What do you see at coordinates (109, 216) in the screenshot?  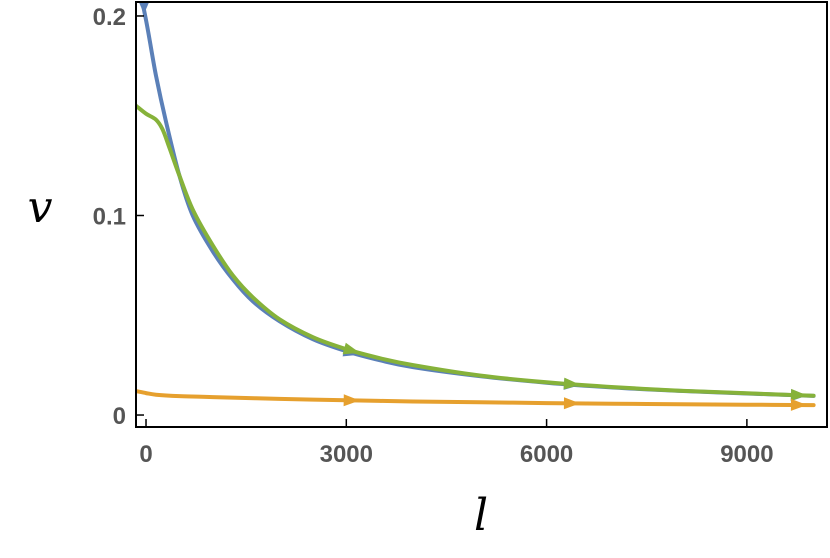 I see `y-tick-label: 0.1` at bounding box center [109, 216].